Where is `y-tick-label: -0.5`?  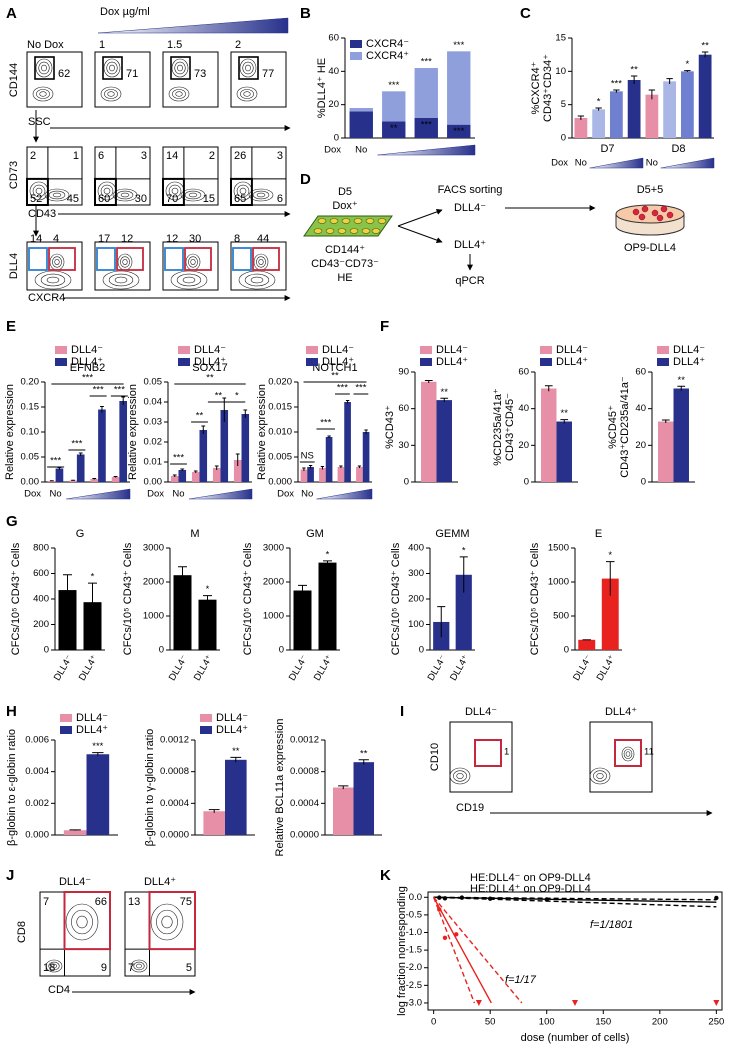 y-tick-label: -0.5 is located at coordinates (414, 914).